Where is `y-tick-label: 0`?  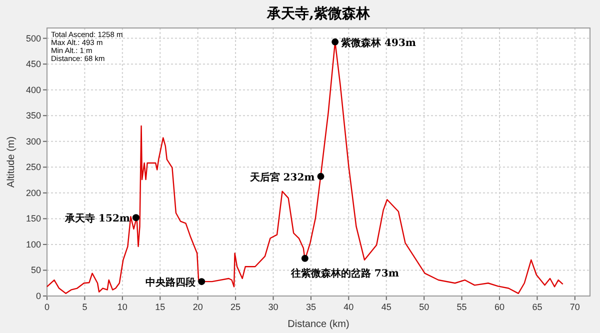 y-tick-label: 0 is located at coordinates (38, 296).